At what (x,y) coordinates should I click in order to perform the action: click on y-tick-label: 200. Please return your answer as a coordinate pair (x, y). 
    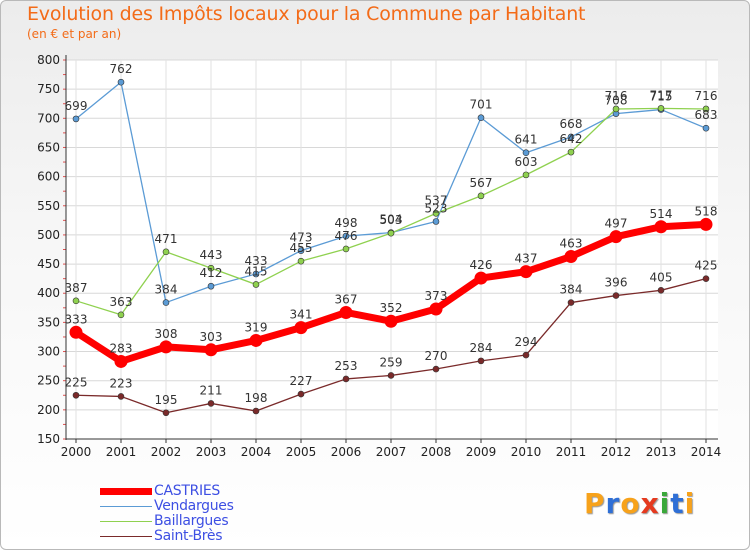
    Looking at the image, I should click on (48, 410).